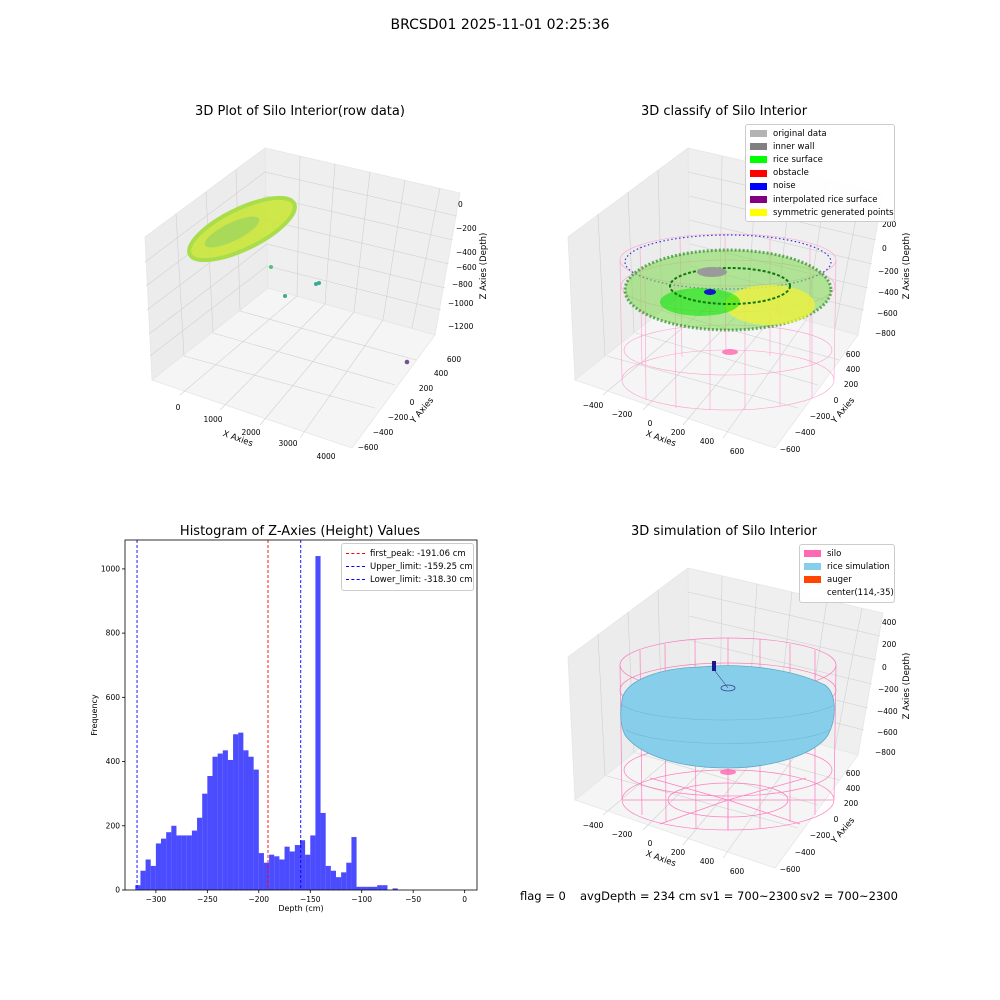 The image size is (1000, 1000). What do you see at coordinates (737, 451) in the screenshot?
I see `classify-xtick: 600` at bounding box center [737, 451].